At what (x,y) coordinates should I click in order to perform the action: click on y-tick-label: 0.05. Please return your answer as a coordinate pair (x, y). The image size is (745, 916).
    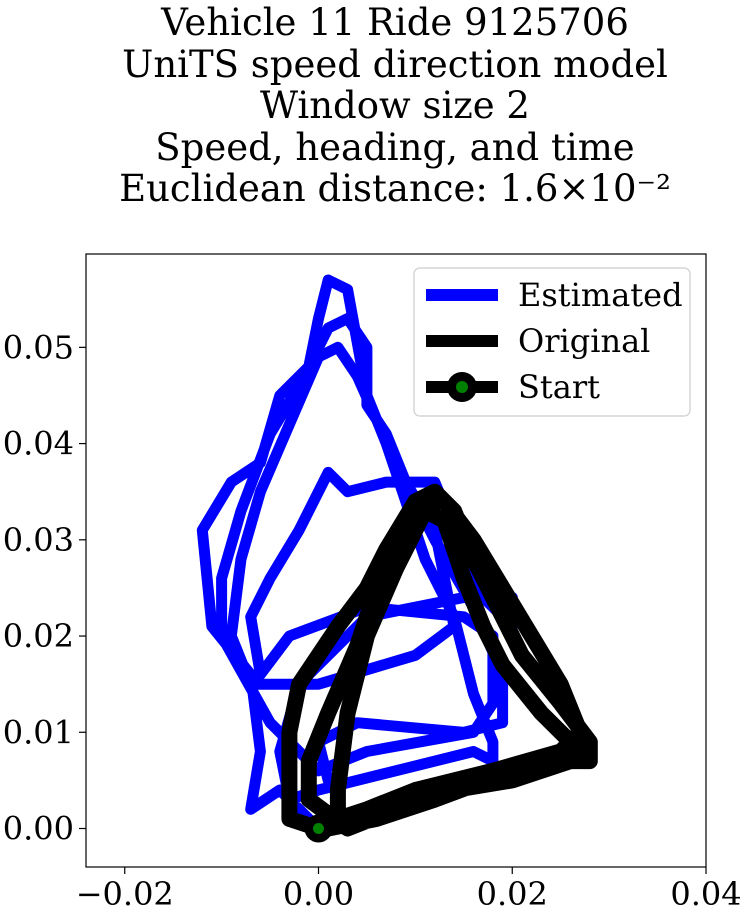
    Looking at the image, I should click on (38, 347).